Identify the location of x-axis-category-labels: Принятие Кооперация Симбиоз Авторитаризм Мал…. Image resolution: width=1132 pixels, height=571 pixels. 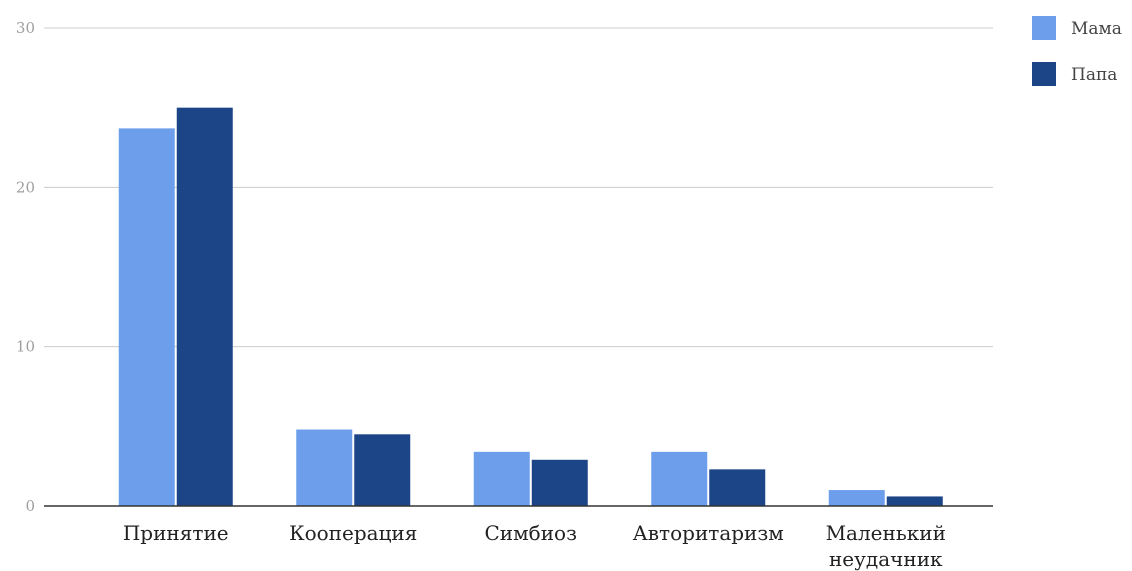
(534, 546).